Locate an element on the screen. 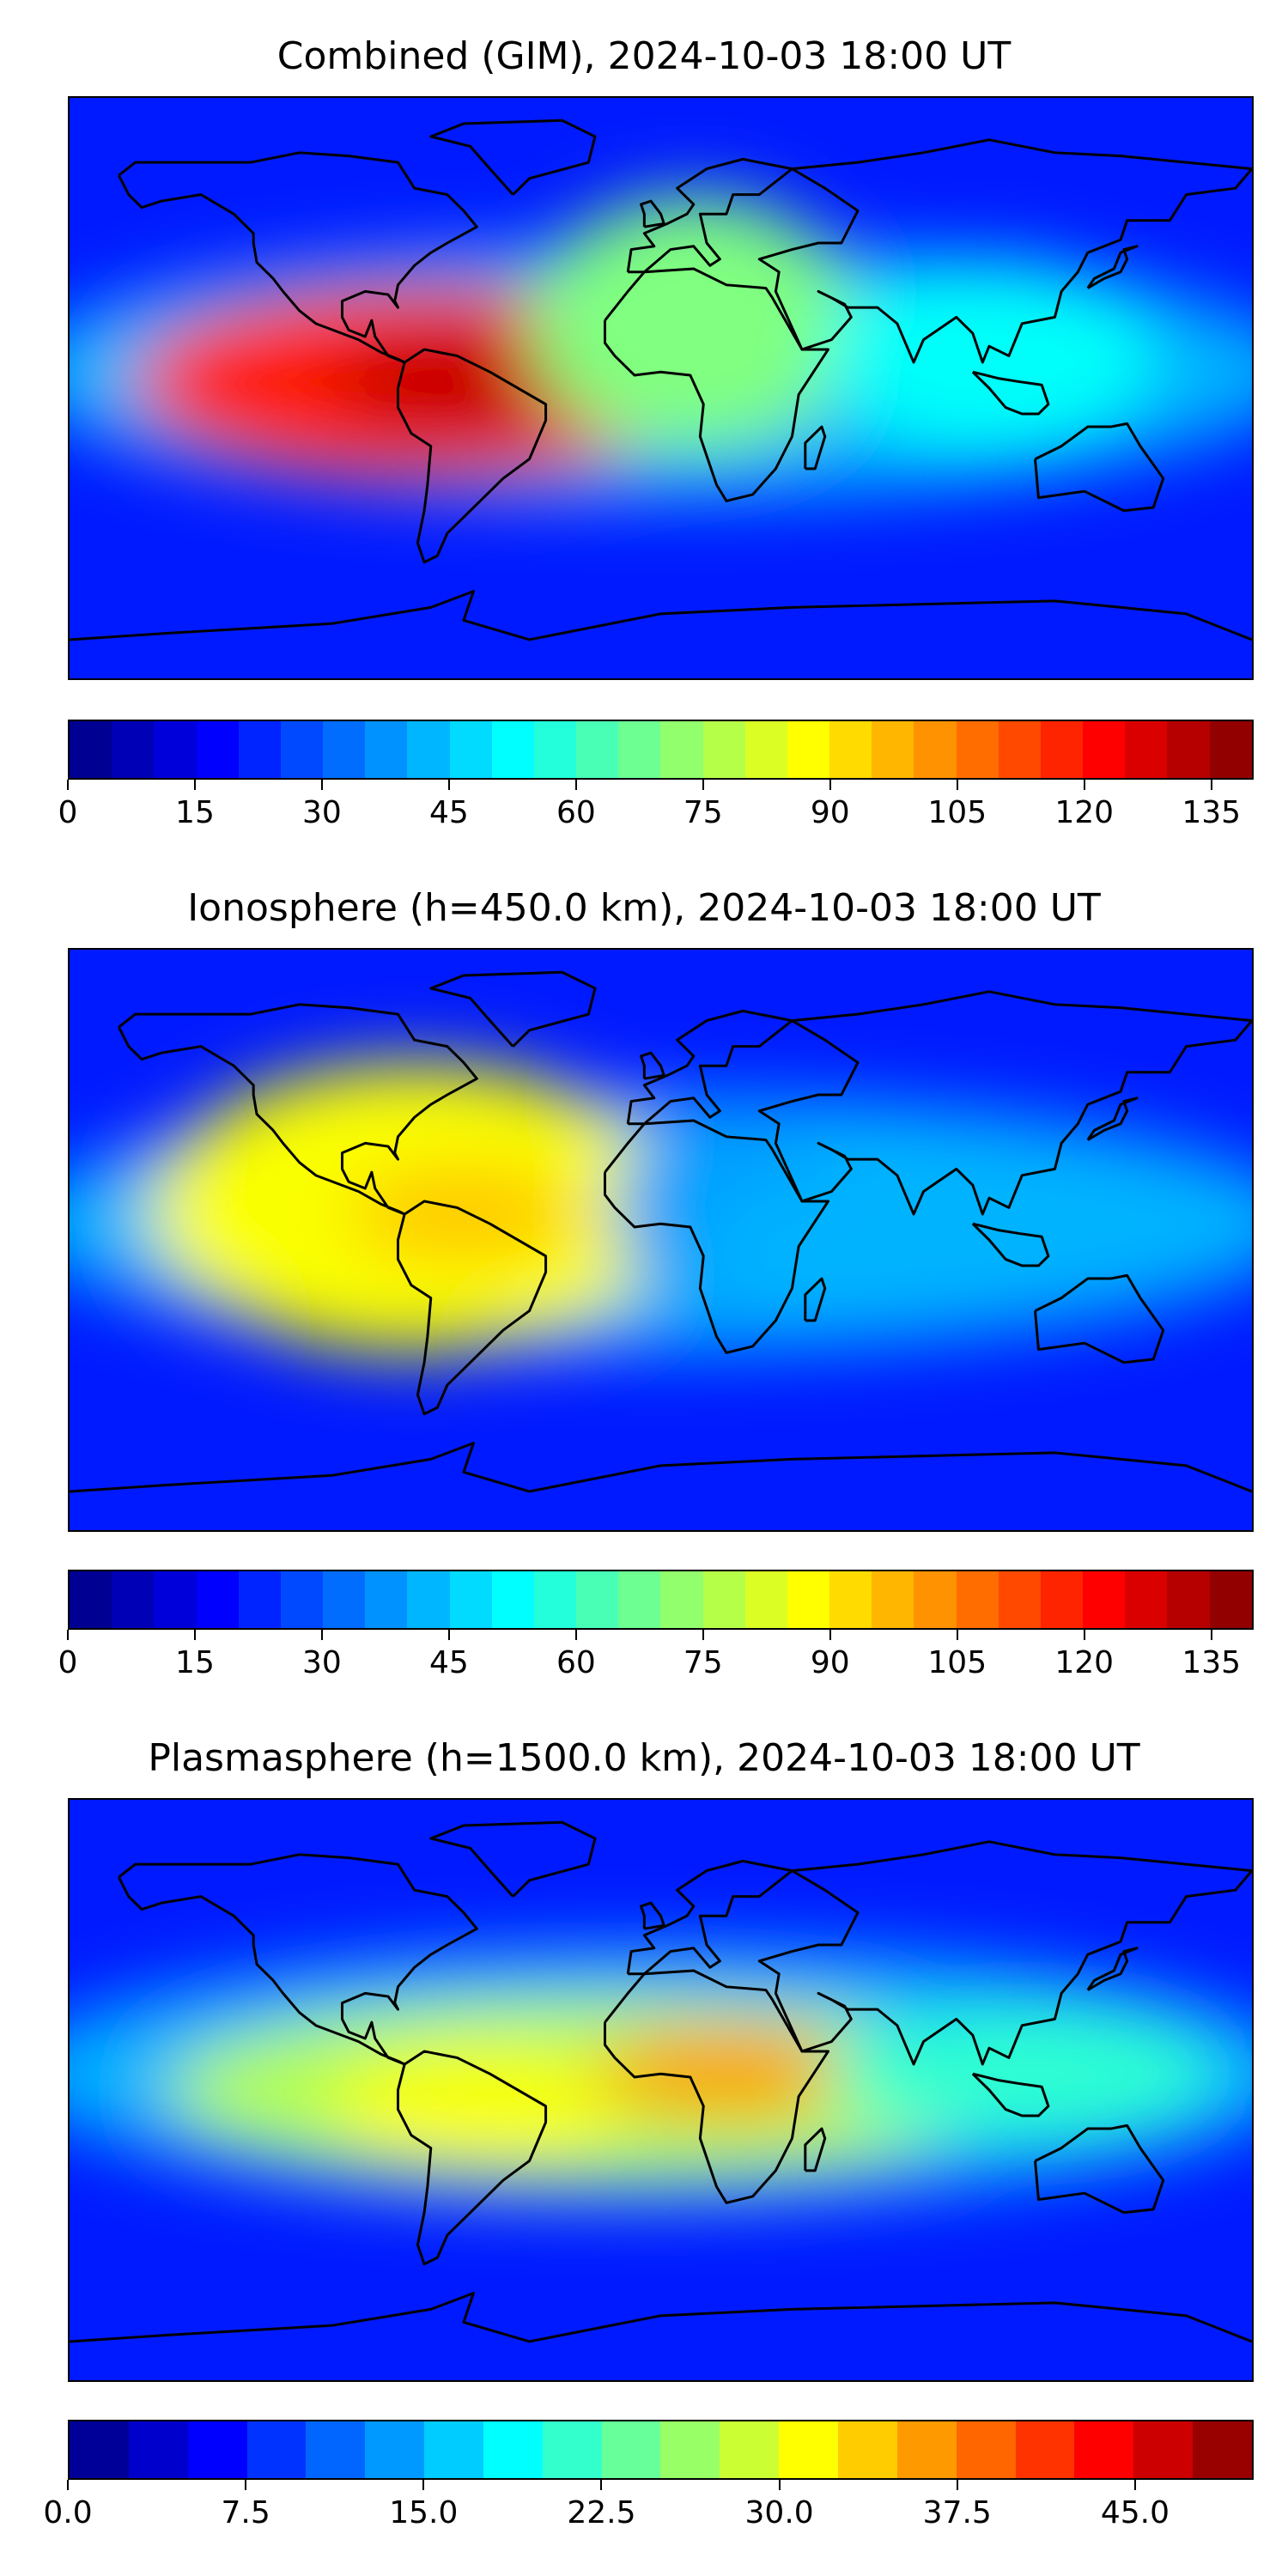 The height and width of the screenshot is (2576, 1288). colorbar-plasmasphere is located at coordinates (661, 2450).